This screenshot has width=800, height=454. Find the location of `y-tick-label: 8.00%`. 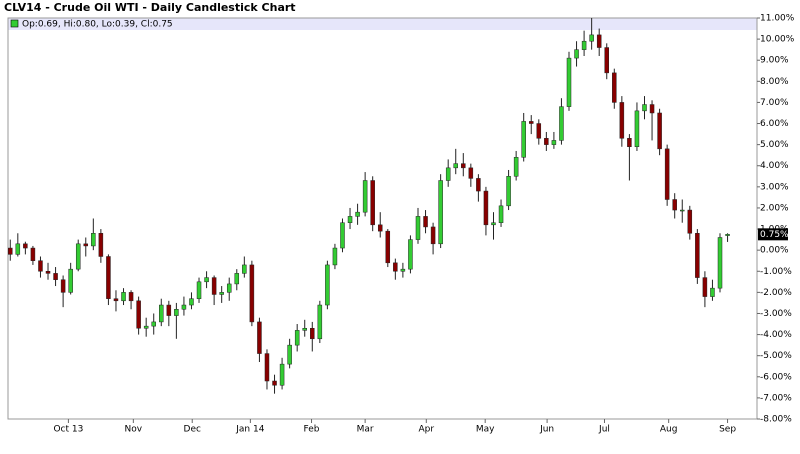

y-tick-label: 8.00% is located at coordinates (774, 82).